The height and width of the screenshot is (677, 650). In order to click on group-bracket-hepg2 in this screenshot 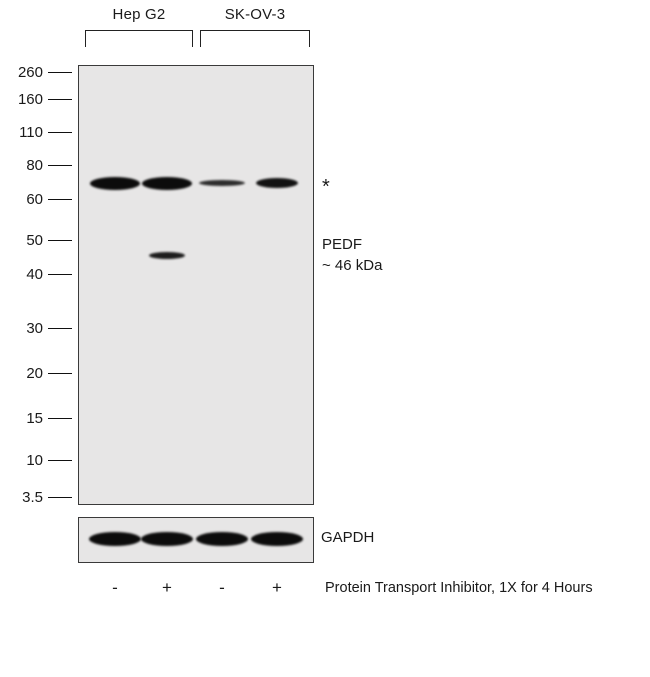, I will do `click(139, 38)`.